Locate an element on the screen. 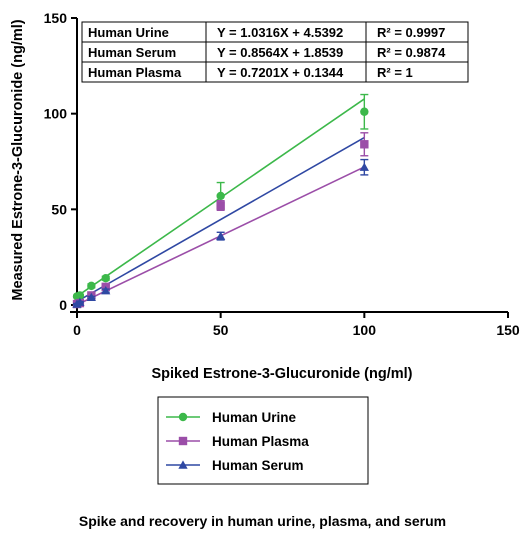 The width and height of the screenshot is (525, 540). y-tick-label: 150 is located at coordinates (56, 18).